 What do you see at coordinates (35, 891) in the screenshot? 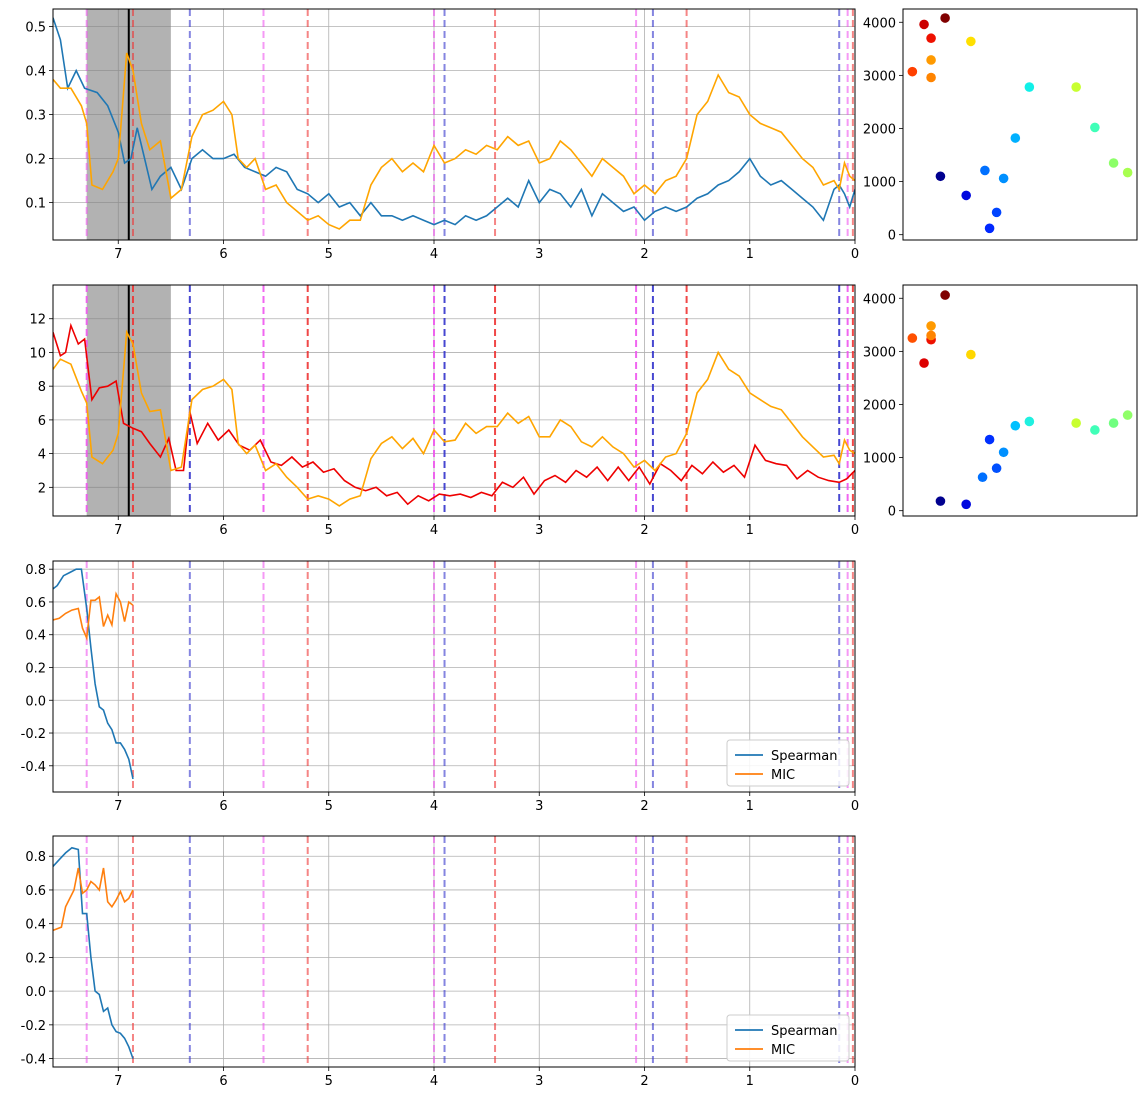
I see `y-tick-label: 0.6` at bounding box center [35, 891].